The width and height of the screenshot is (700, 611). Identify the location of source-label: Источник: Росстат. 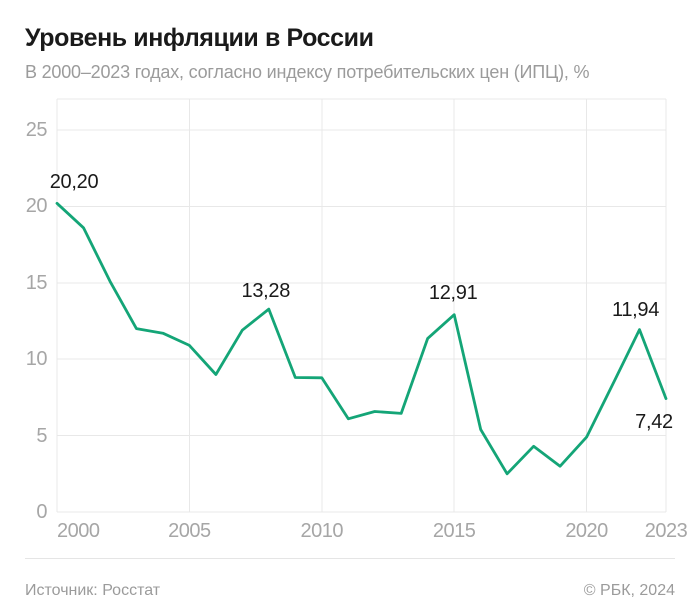
(93, 590).